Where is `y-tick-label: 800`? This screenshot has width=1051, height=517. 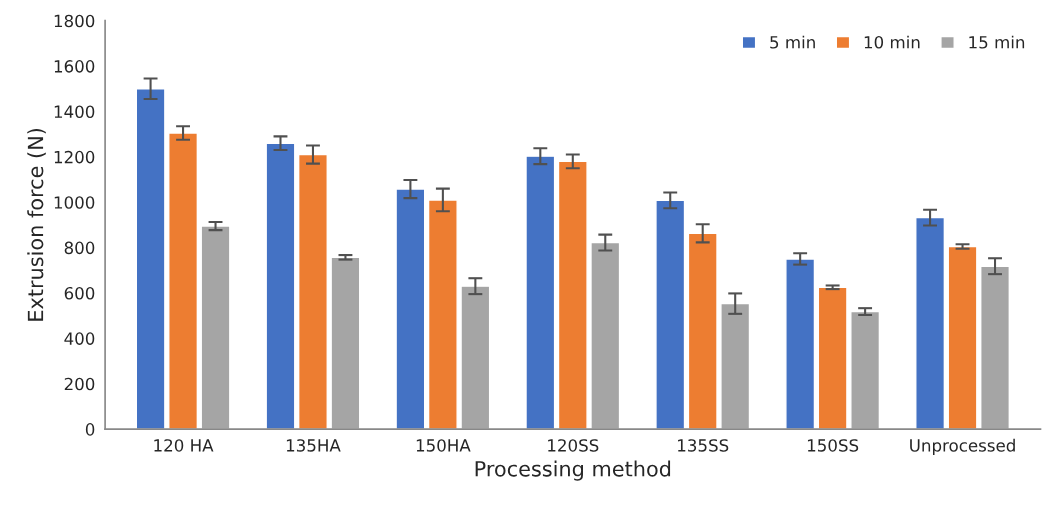 y-tick-label: 800 is located at coordinates (79, 248).